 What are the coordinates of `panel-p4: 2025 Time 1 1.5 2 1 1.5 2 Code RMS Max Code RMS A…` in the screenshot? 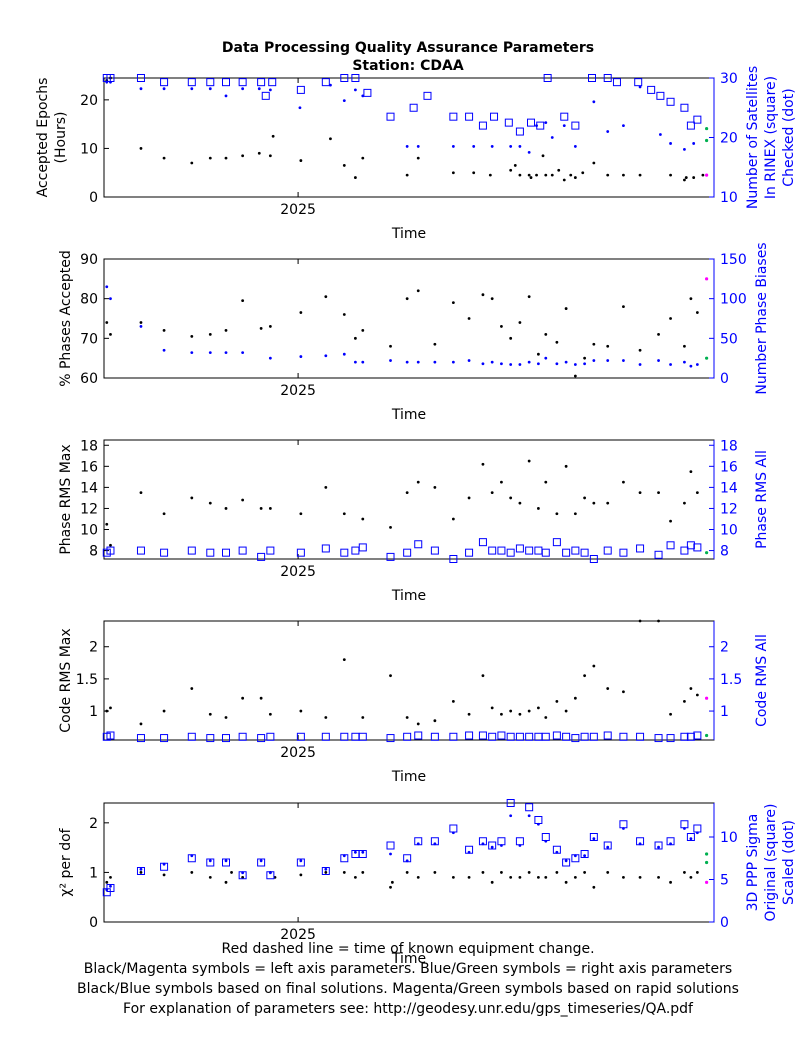 It's located at (414, 702).